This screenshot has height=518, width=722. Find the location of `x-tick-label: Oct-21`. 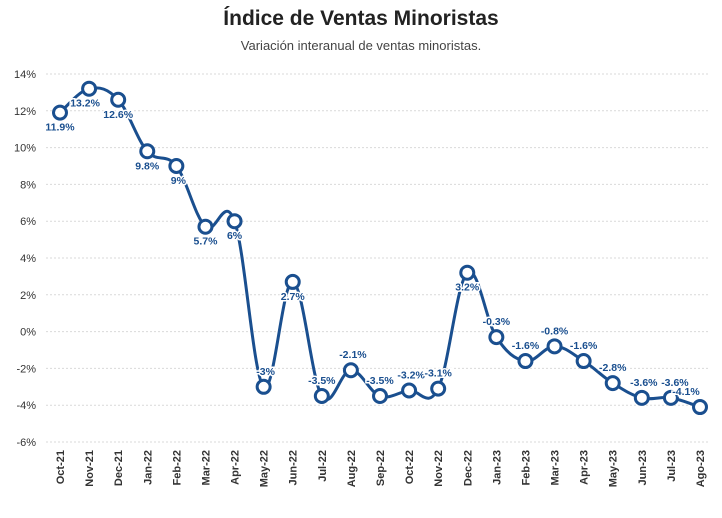

x-tick-label: Oct-21 is located at coordinates (61, 467).